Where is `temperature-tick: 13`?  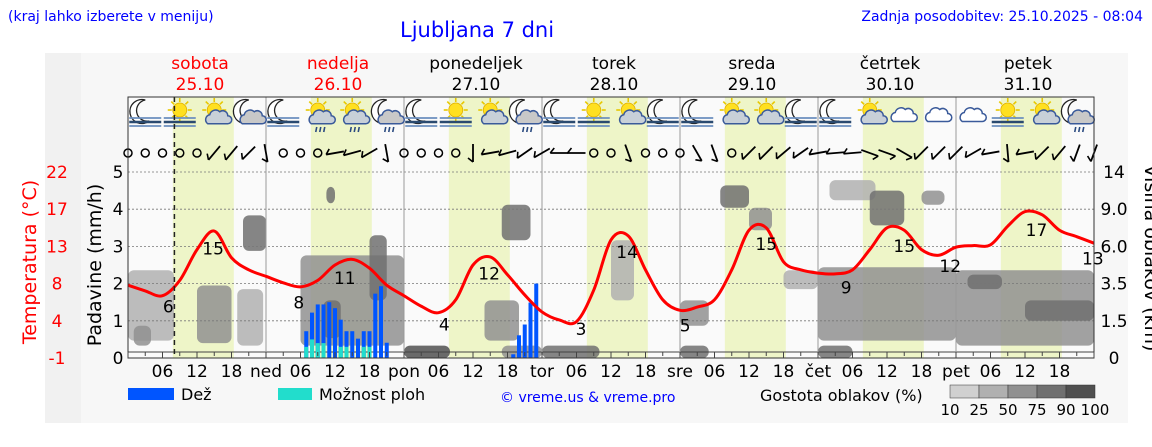 temperature-tick: 13 is located at coordinates (57, 247).